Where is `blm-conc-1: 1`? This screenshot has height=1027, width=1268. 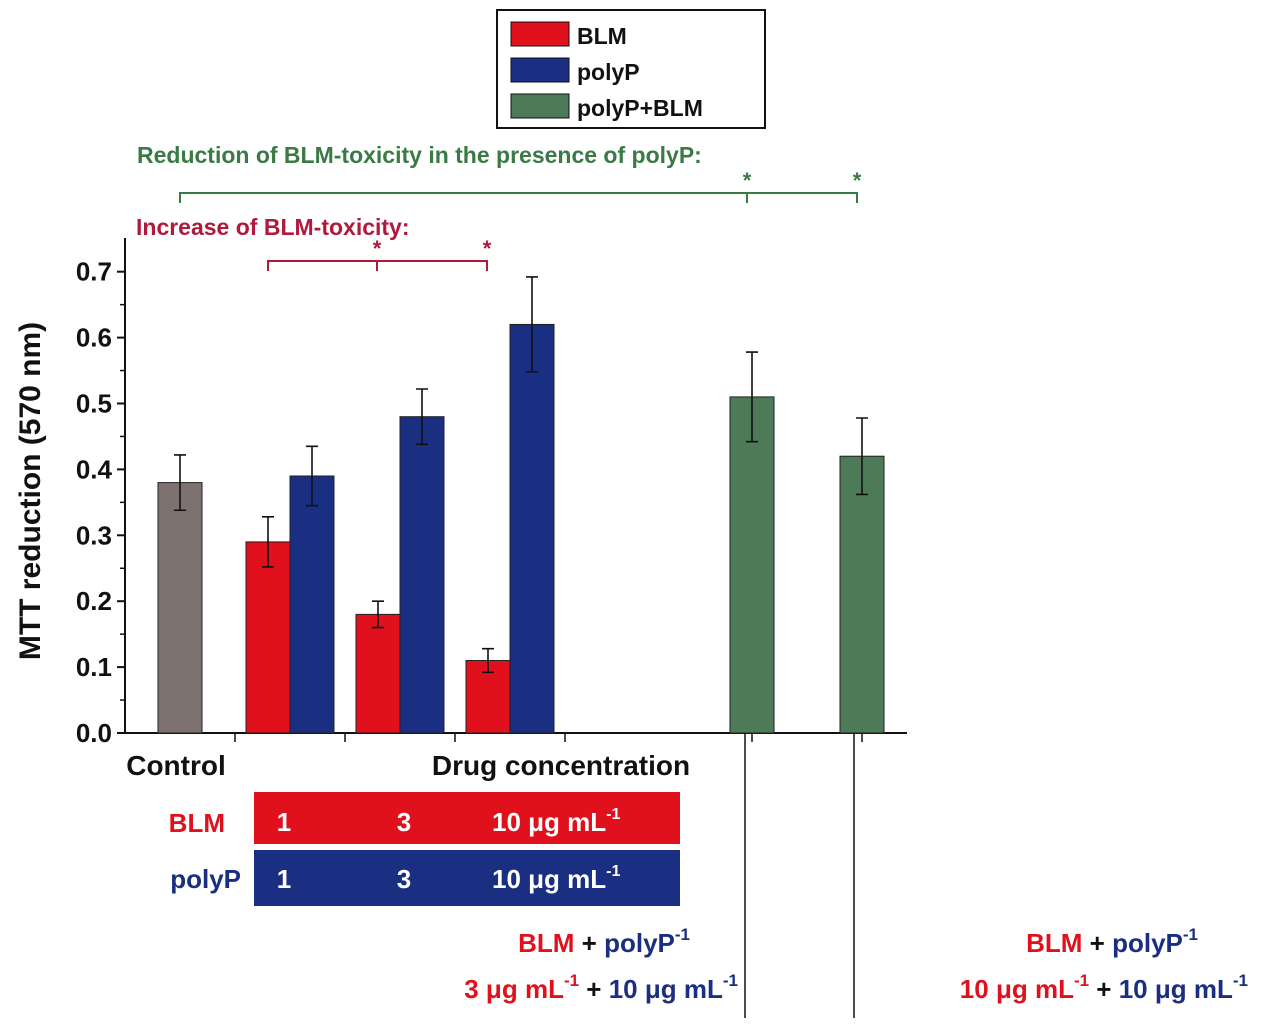
blm-conc-1: 1 is located at coordinates (284, 822).